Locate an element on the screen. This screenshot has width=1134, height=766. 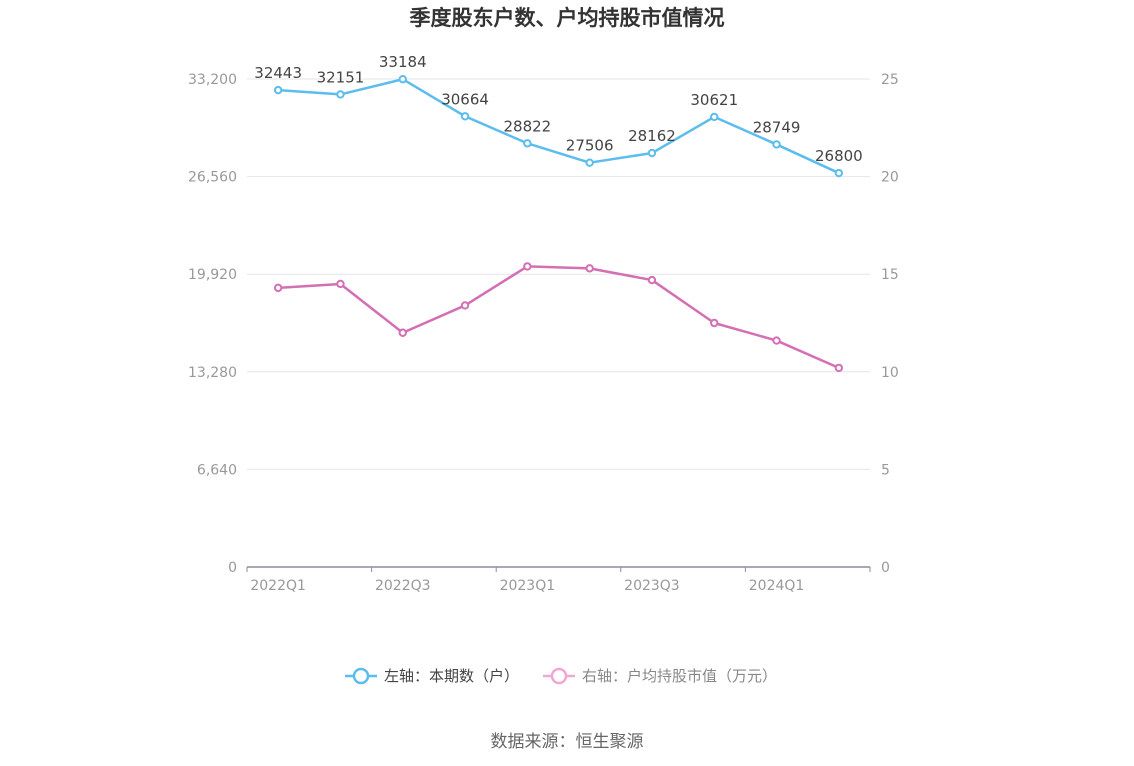
x-axis-tick-label: 2023Q1 is located at coordinates (528, 586).